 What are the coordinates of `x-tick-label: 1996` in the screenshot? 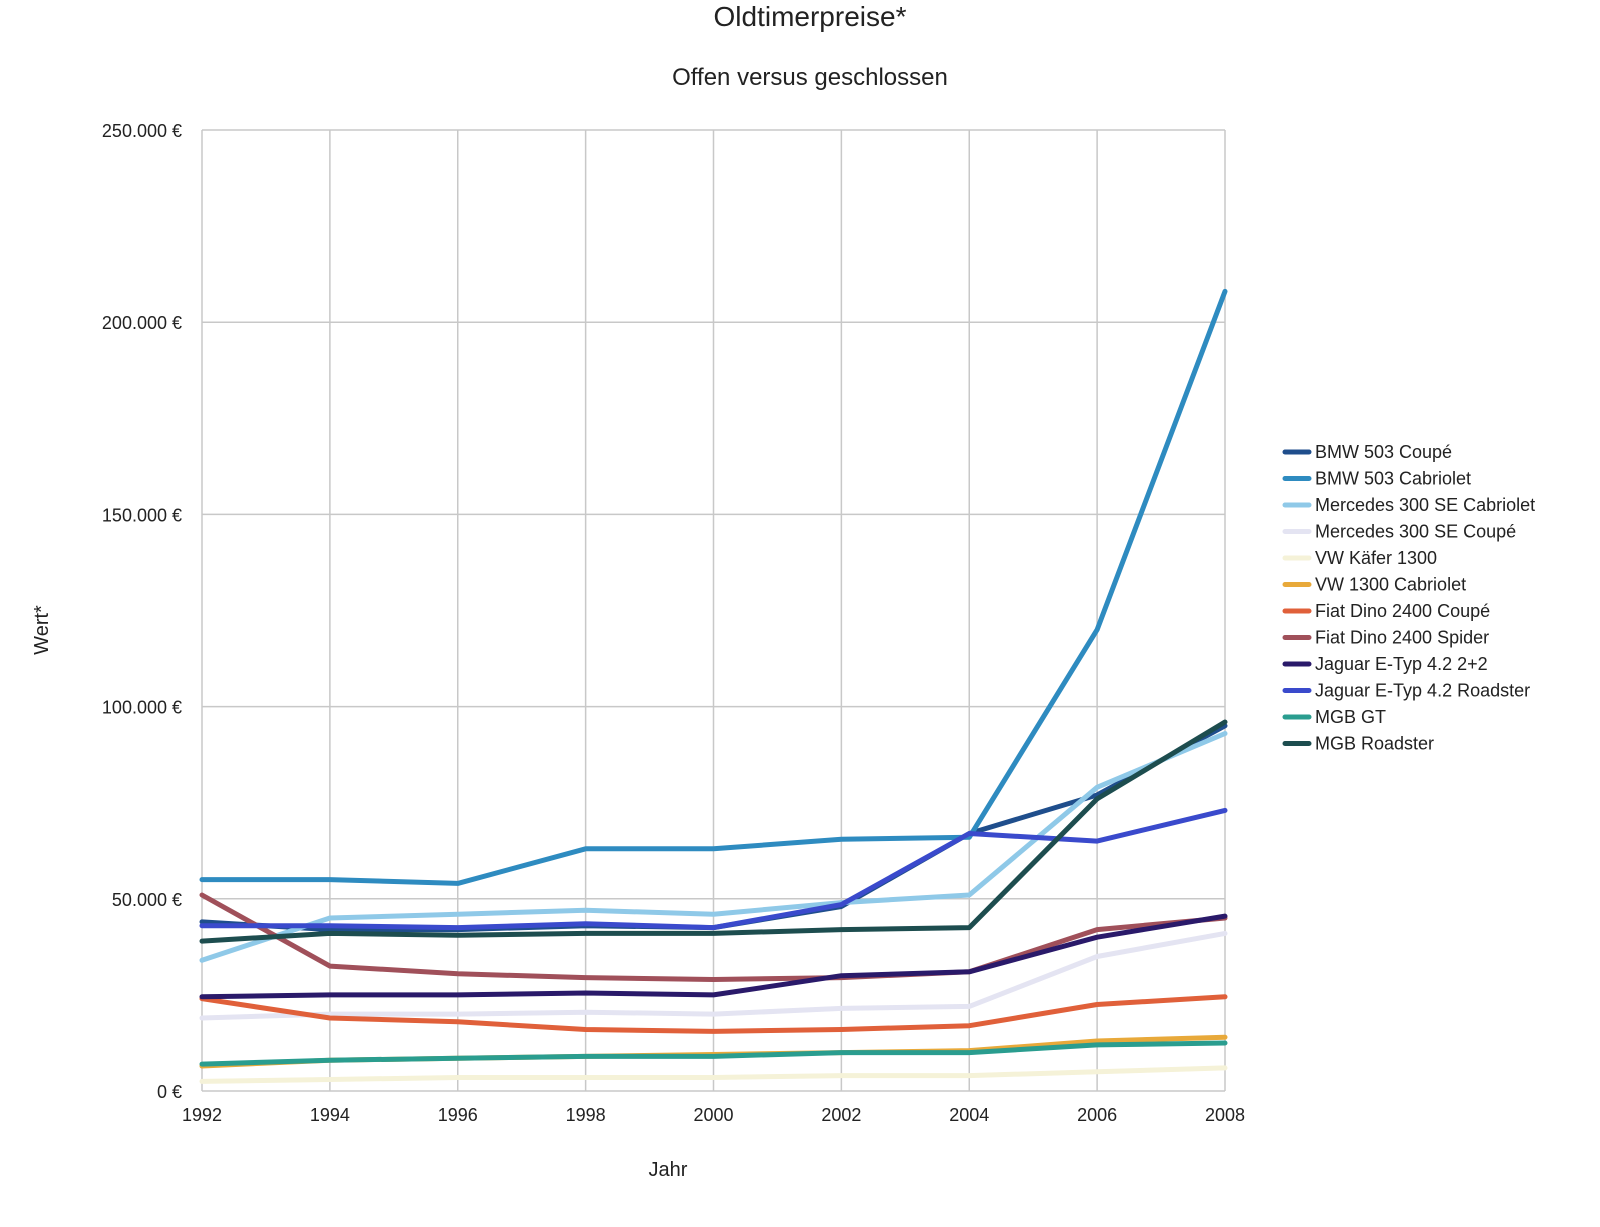 It's located at (458, 1115).